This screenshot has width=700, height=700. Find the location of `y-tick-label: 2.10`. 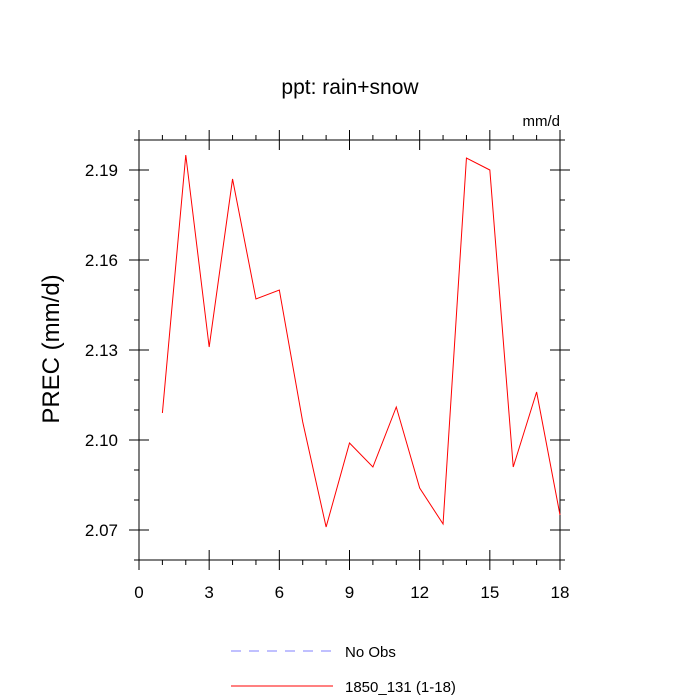

y-tick-label: 2.10 is located at coordinates (101, 440).